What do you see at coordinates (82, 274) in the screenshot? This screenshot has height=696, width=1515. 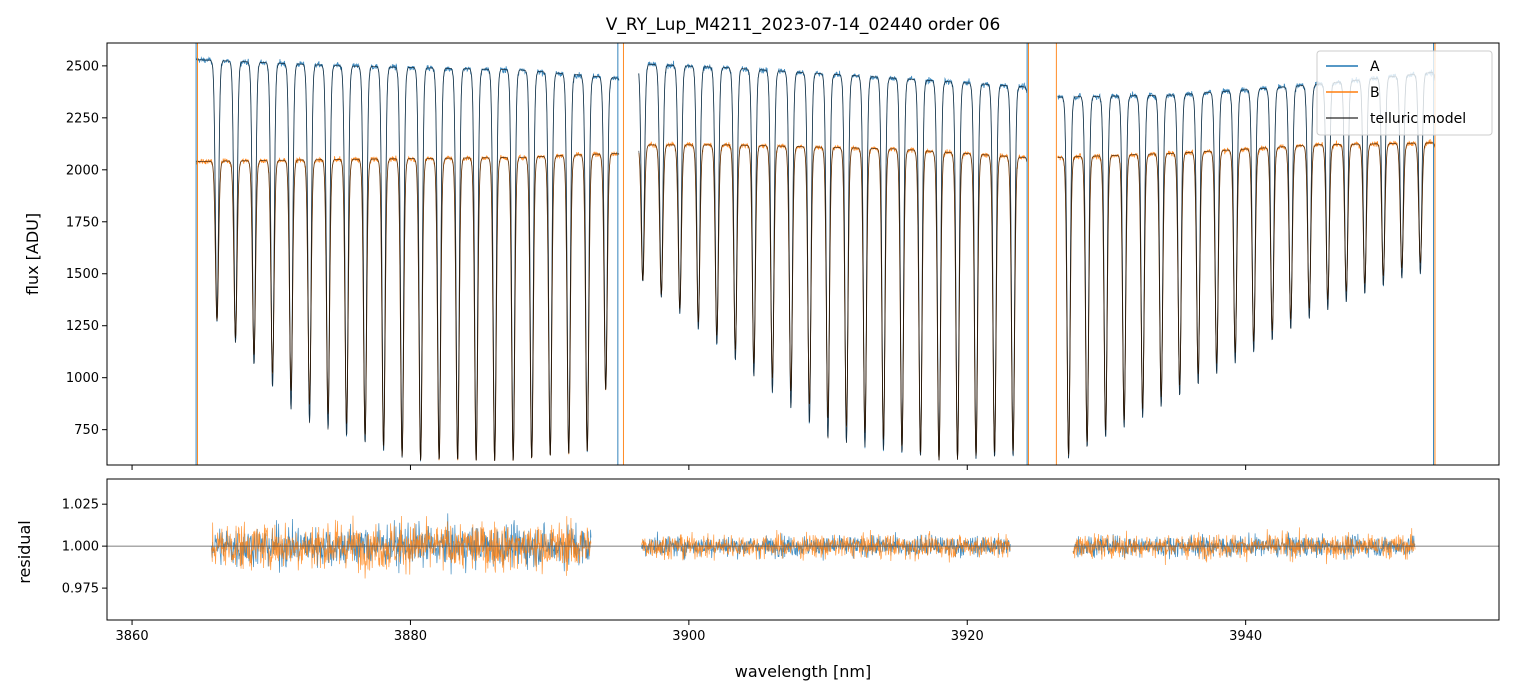 I see `y-tick-label: 1500` at bounding box center [82, 274].